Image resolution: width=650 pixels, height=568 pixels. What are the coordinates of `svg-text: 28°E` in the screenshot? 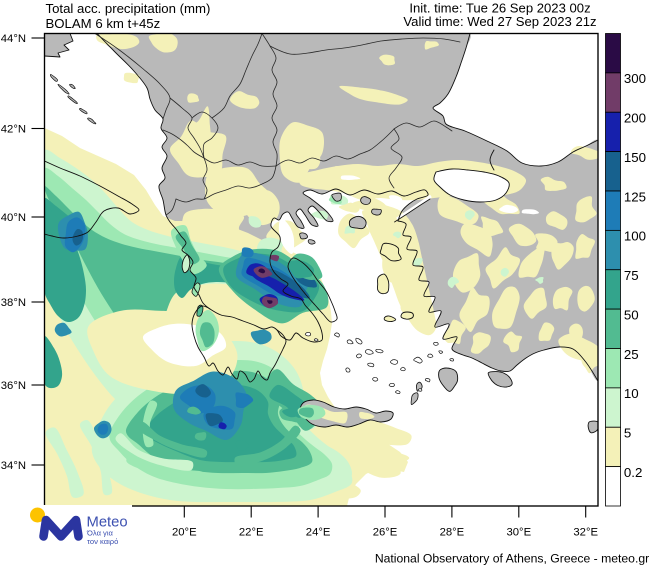 It's located at (452, 533).